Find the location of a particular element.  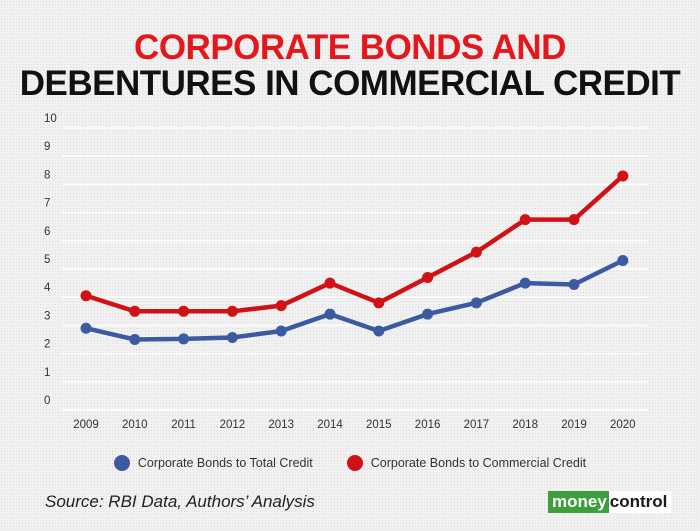

legend-label-total-credit: Corporate Bonds to Total Credit is located at coordinates (225, 463).